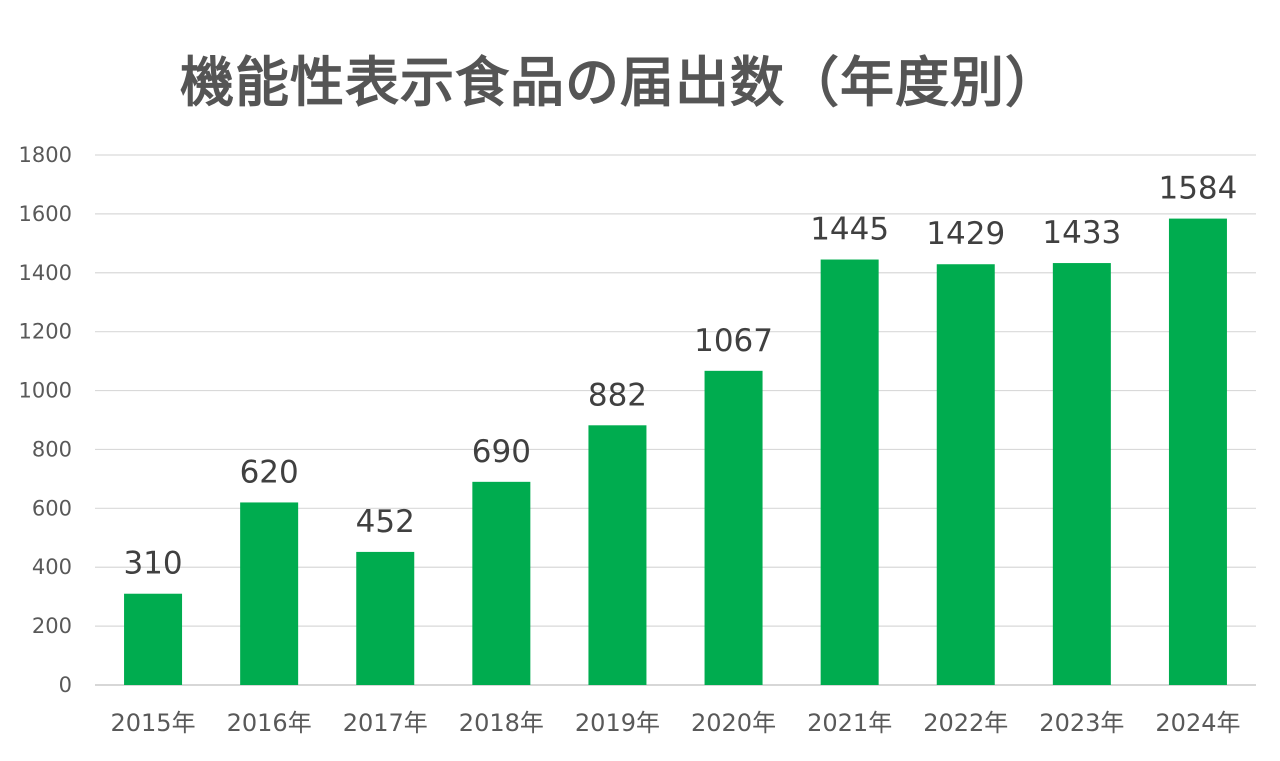  Describe the element at coordinates (269, 472) in the screenshot. I see `data-label: 620` at that location.